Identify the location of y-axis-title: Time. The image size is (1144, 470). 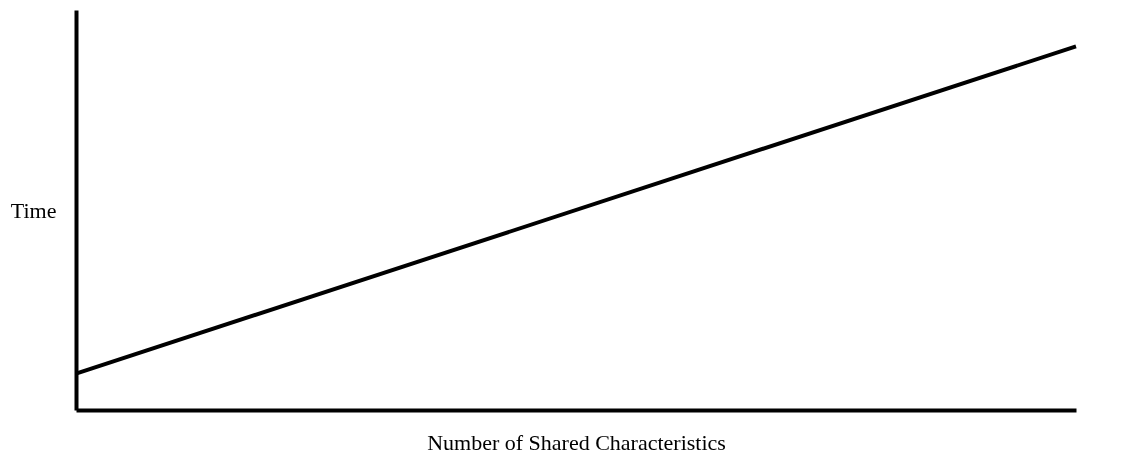
(33, 210).